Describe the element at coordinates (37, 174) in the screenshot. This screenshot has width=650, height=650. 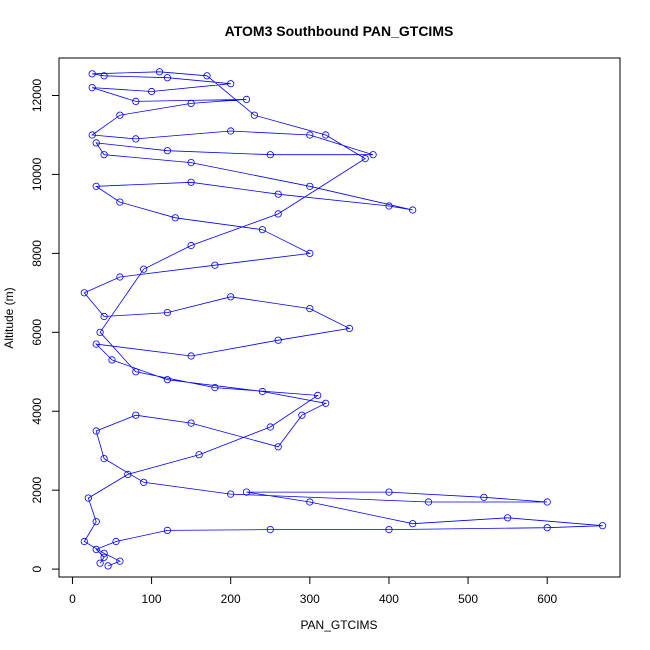
I see `y-tick-label: 10000` at that location.